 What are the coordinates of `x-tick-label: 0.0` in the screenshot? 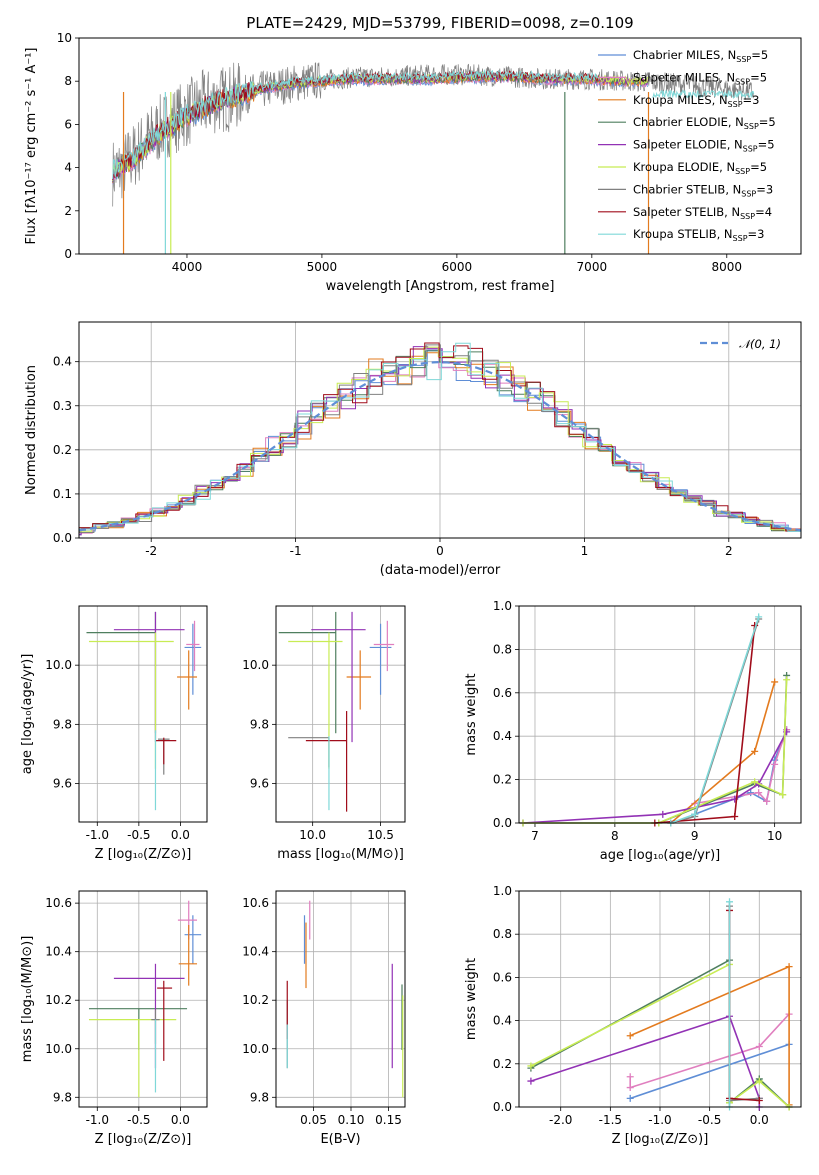 It's located at (759, 1120).